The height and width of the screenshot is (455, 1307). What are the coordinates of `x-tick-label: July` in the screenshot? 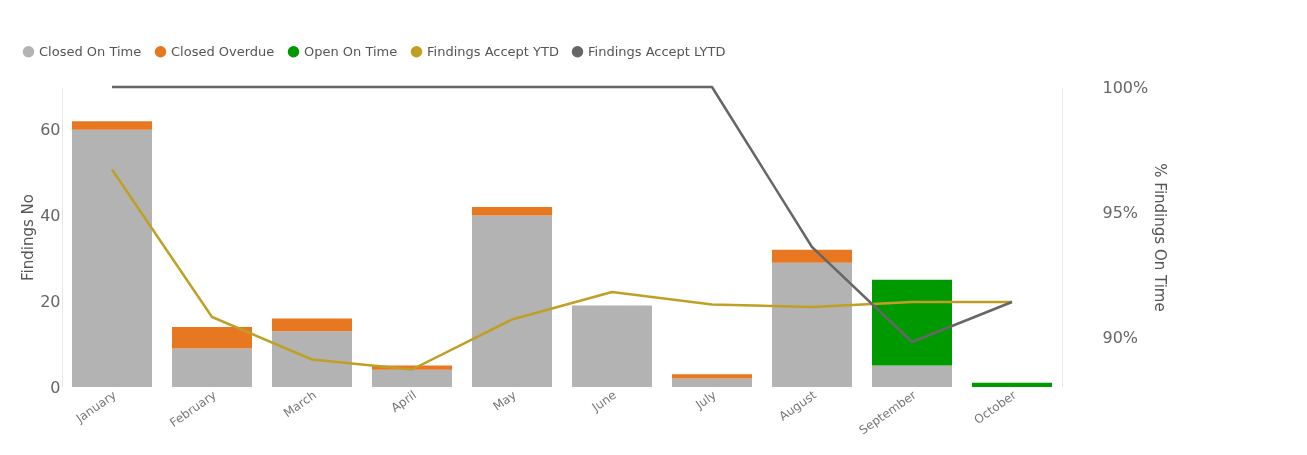 It's located at (705, 400).